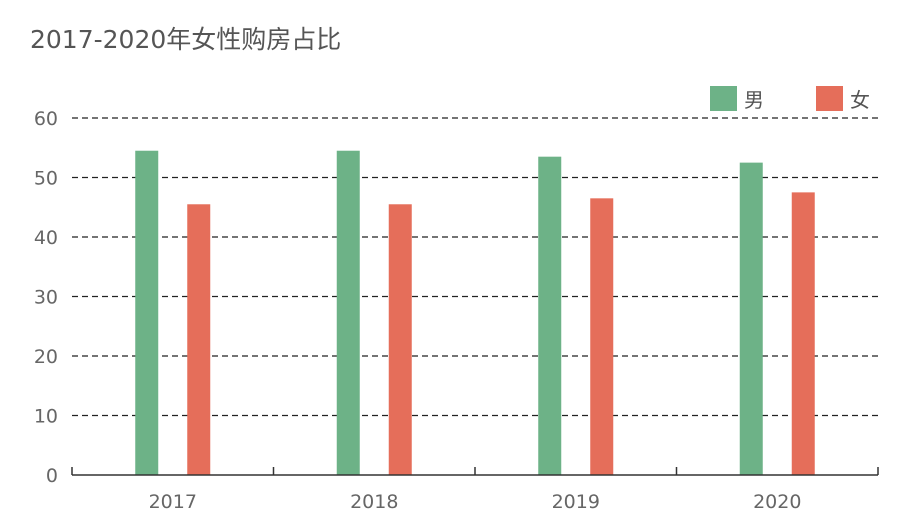 This screenshot has height=528, width=916. What do you see at coordinates (46, 357) in the screenshot?
I see `y-tick-label: 20` at bounding box center [46, 357].